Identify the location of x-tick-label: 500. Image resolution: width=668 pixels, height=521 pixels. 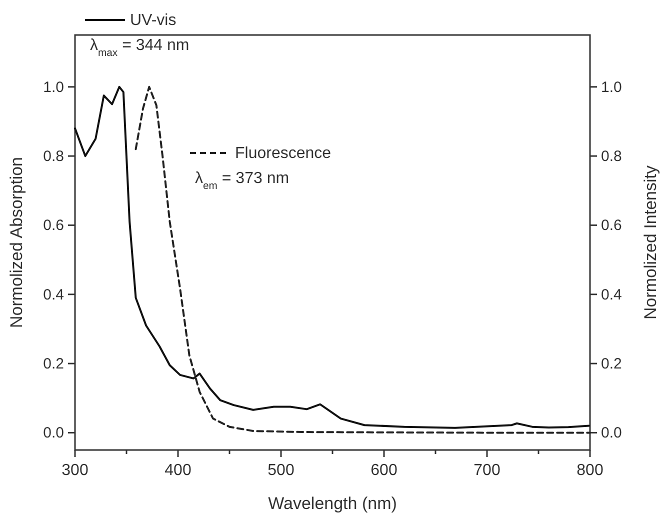
(281, 470).